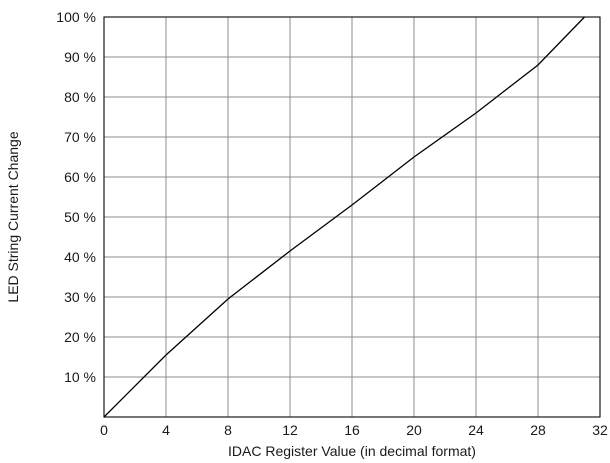 This screenshot has width=610, height=463. What do you see at coordinates (80, 137) in the screenshot?
I see `y-tick-label-6: 70 %` at bounding box center [80, 137].